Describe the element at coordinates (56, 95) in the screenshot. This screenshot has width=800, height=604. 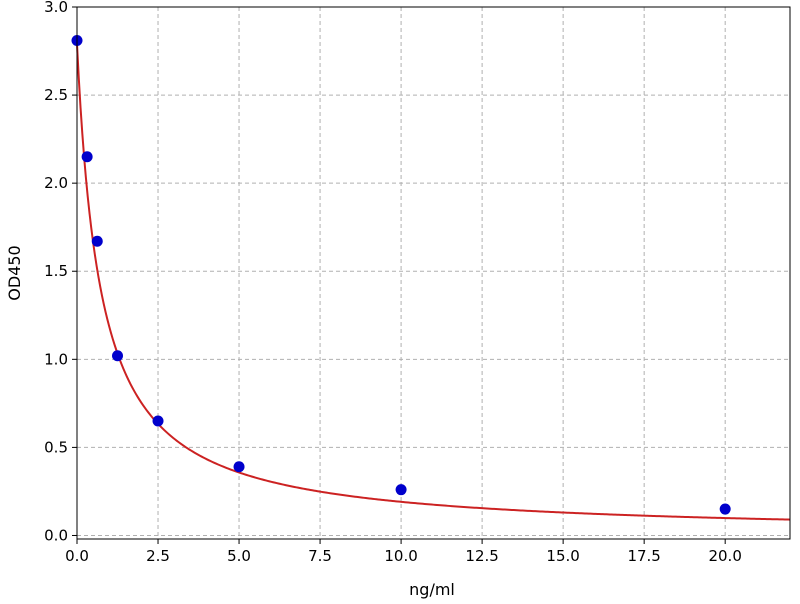
I see `y-tick-label: 2.5` at that location.